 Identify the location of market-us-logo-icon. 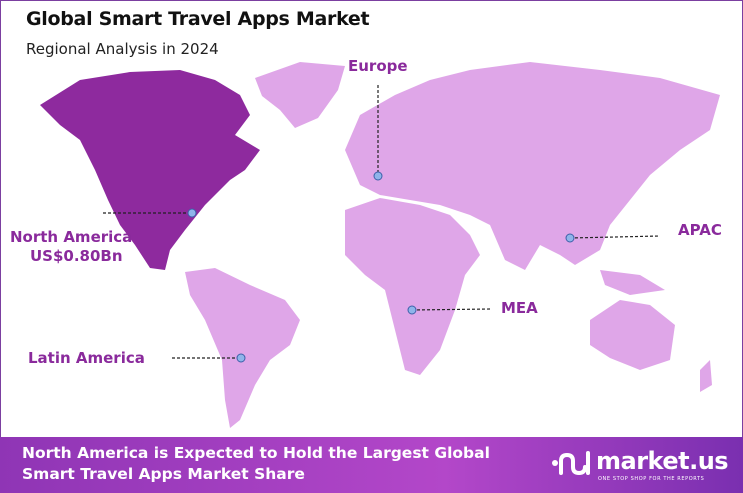
(571, 463).